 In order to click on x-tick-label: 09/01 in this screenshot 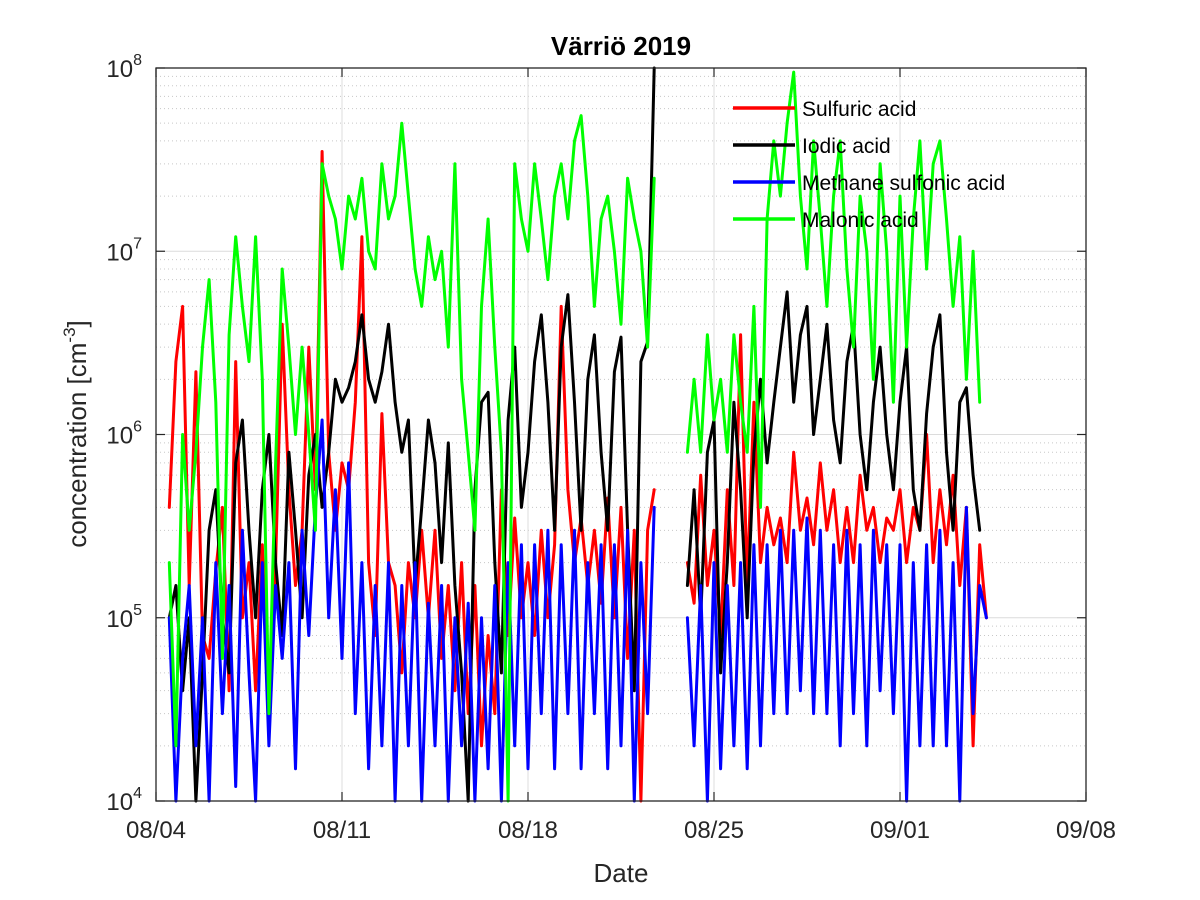, I will do `click(900, 830)`.